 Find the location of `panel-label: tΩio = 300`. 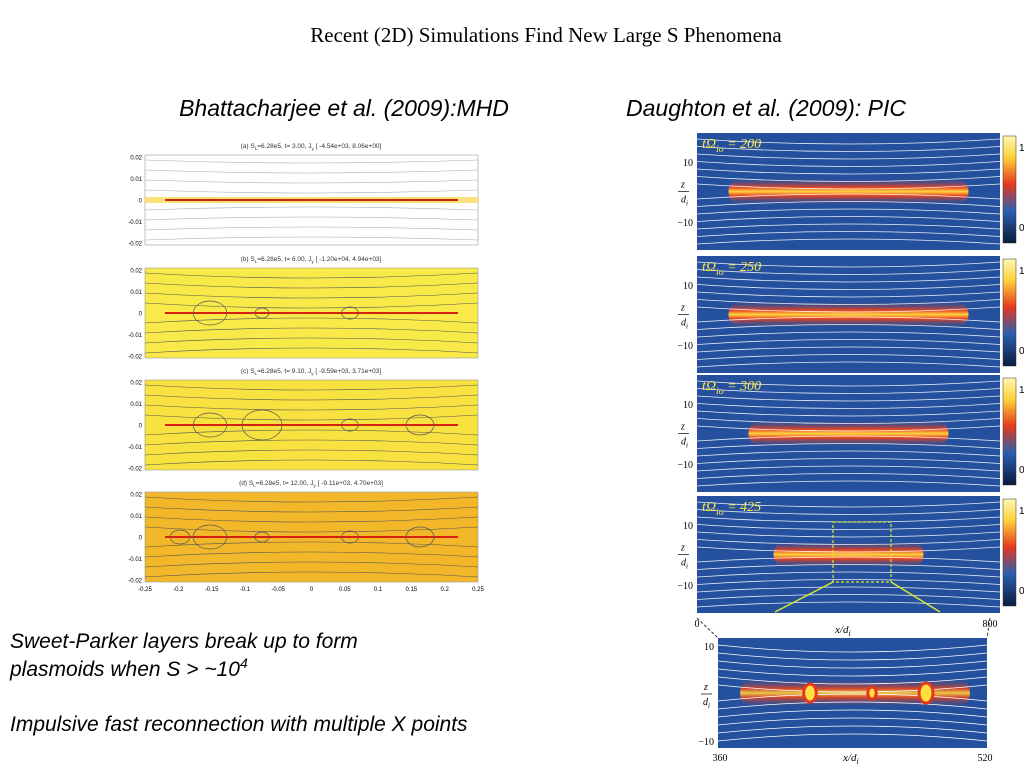

panel-label: tΩio = 300 is located at coordinates (731, 388).